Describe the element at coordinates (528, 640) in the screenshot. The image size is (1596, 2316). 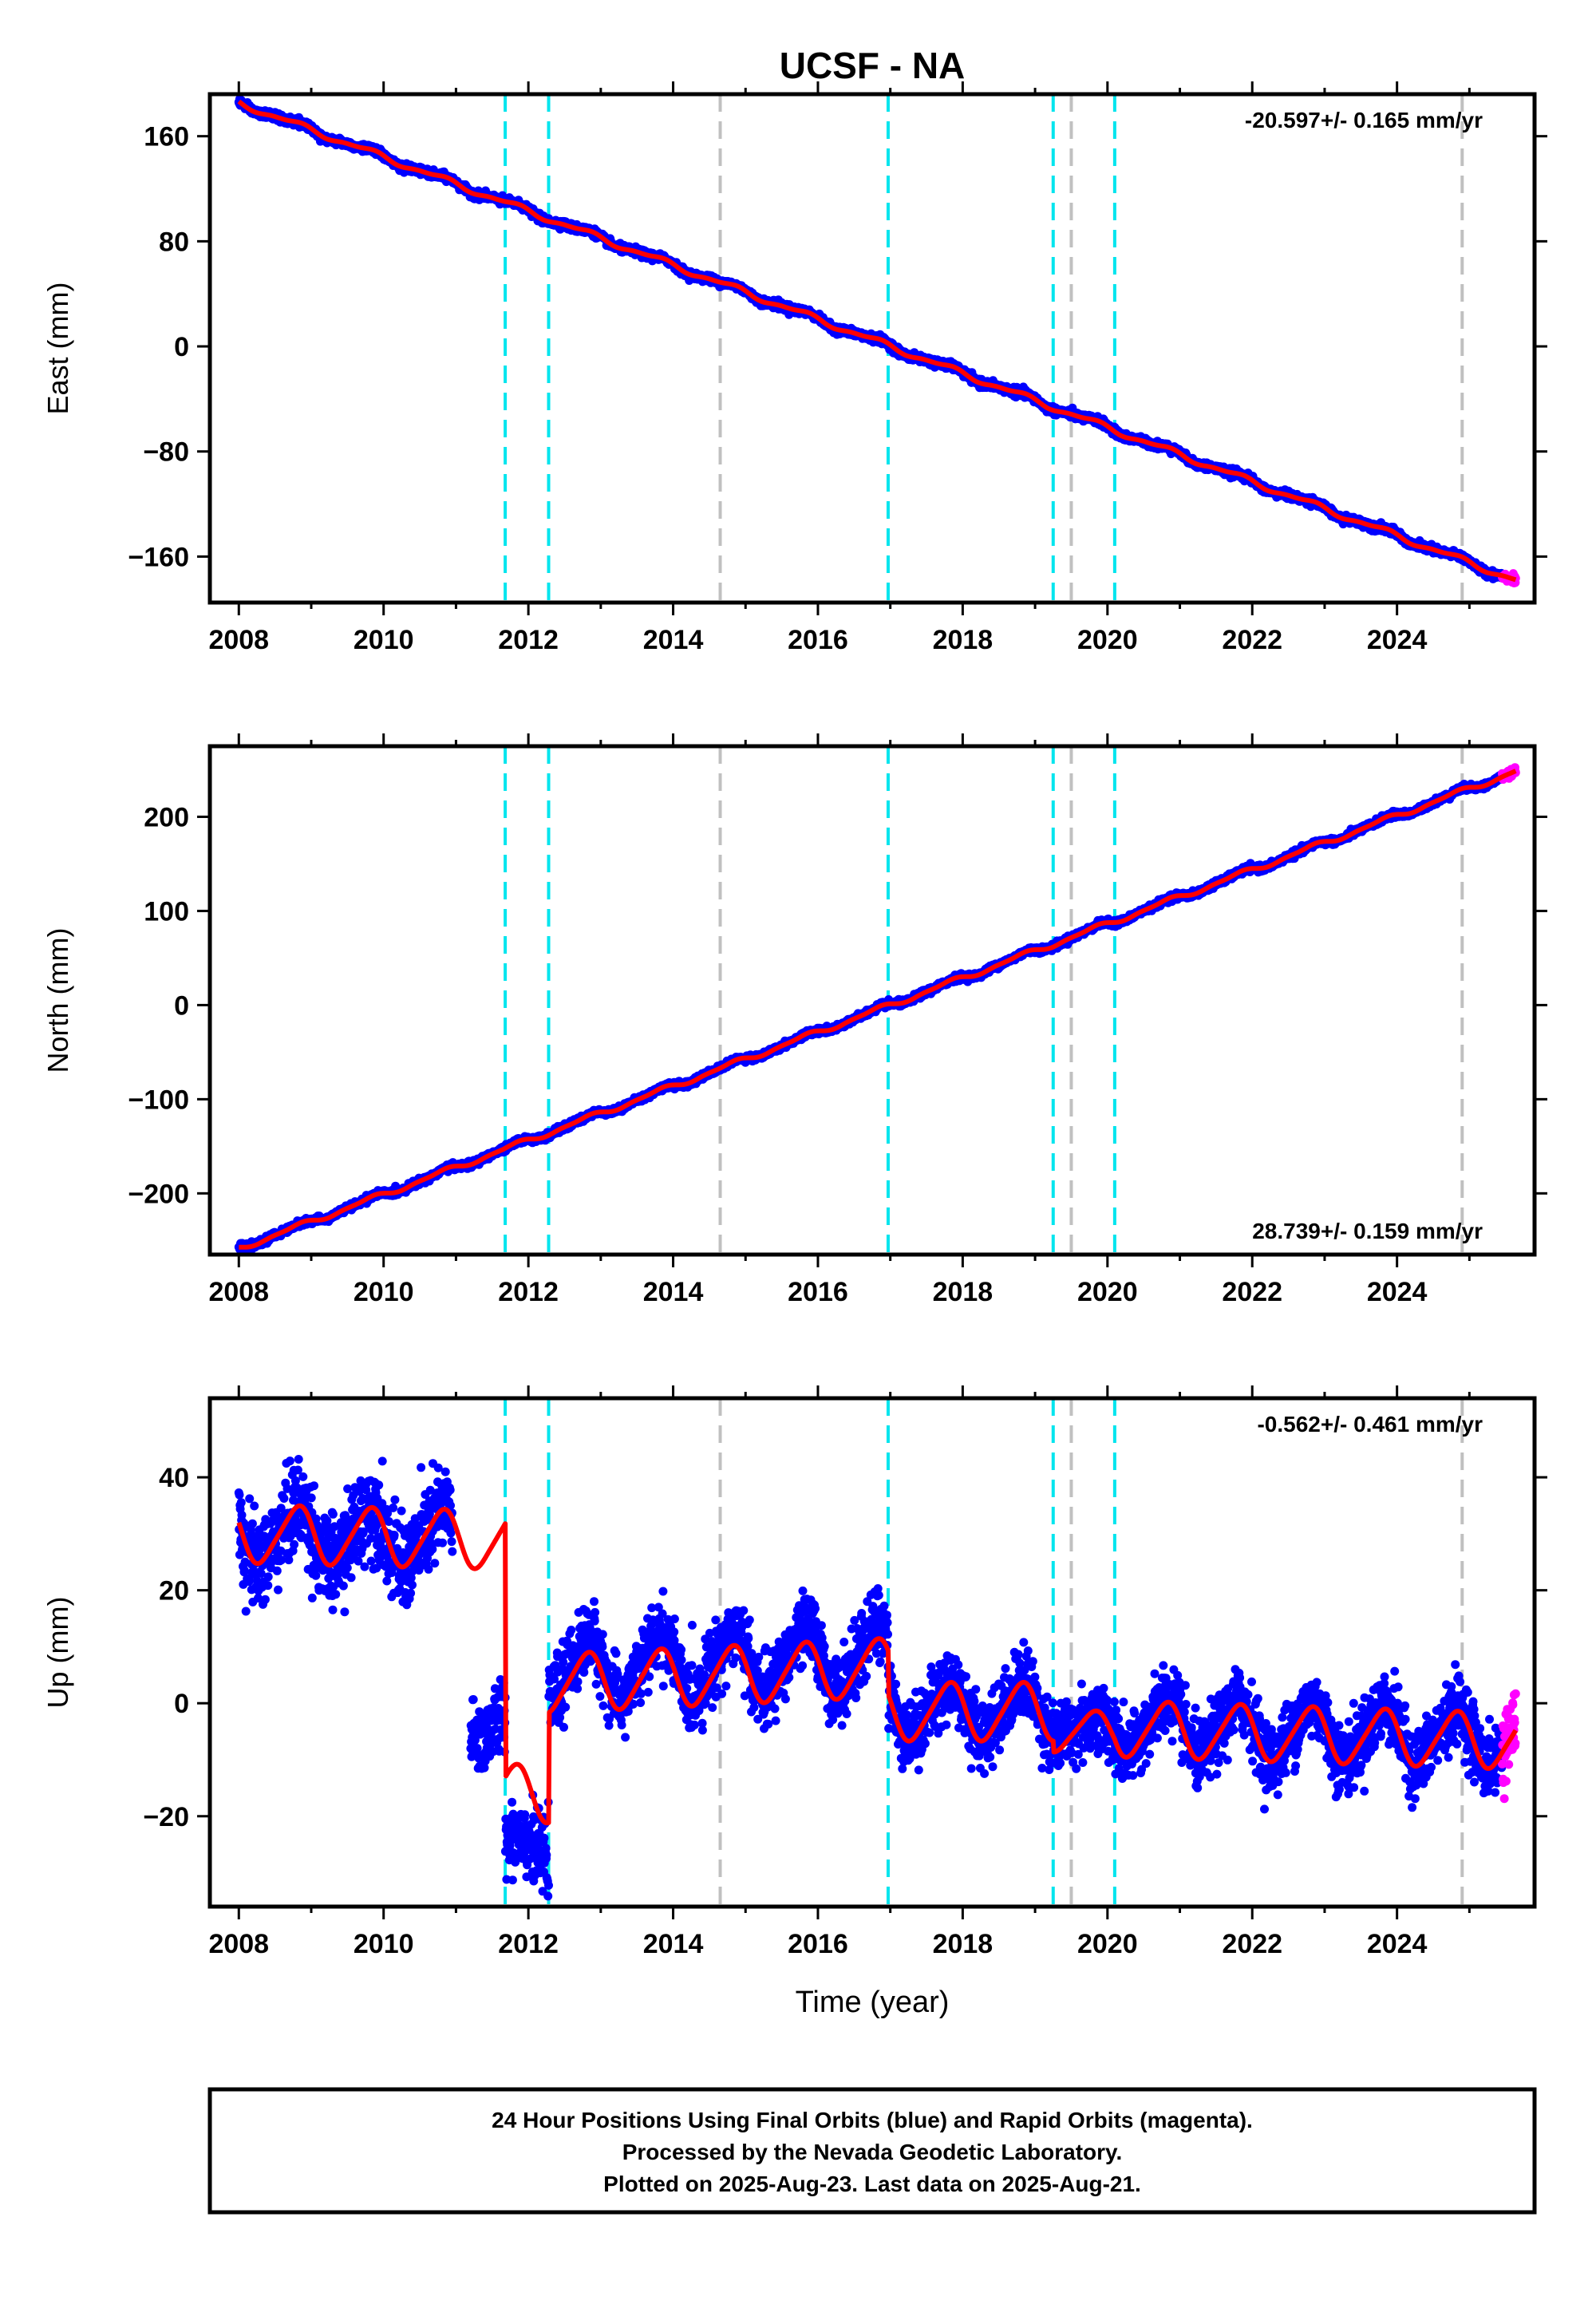
I see `x-tick-label: 2012` at that location.